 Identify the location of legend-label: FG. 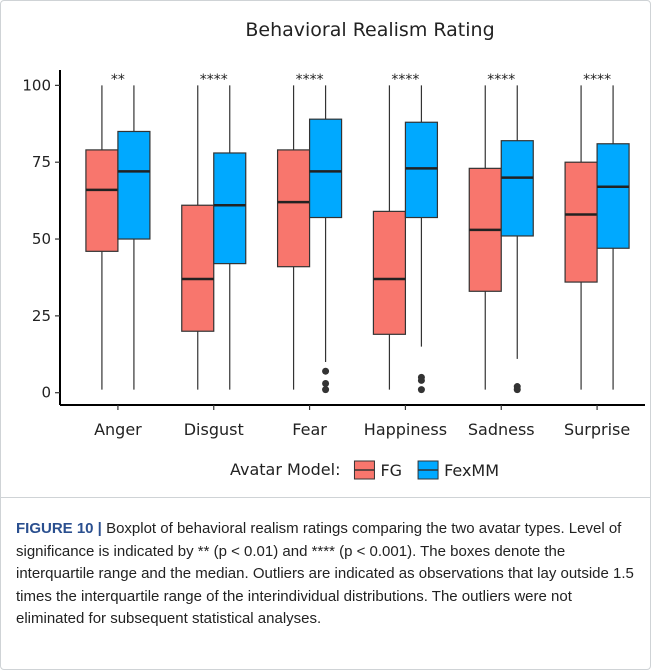
(391, 470).